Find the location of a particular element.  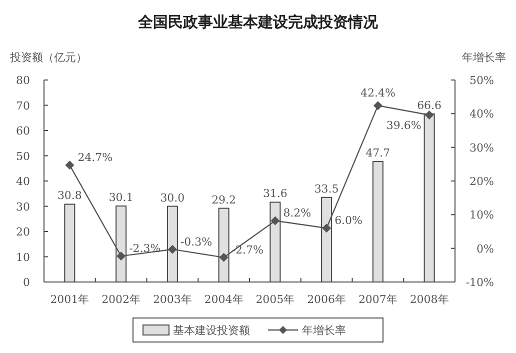

data-label: 66.6 is located at coordinates (429, 105).